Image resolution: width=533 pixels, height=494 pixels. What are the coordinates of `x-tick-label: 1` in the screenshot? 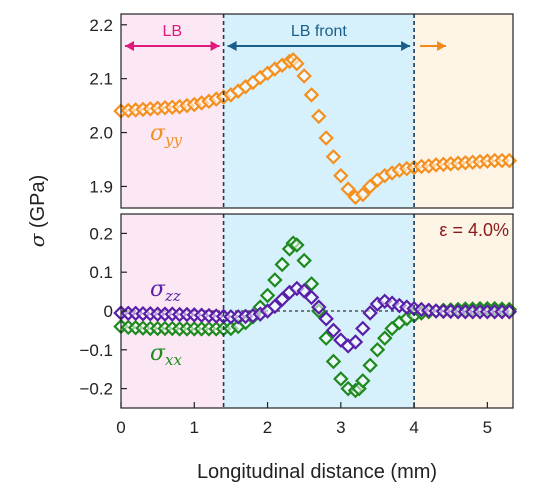 It's located at (194, 427).